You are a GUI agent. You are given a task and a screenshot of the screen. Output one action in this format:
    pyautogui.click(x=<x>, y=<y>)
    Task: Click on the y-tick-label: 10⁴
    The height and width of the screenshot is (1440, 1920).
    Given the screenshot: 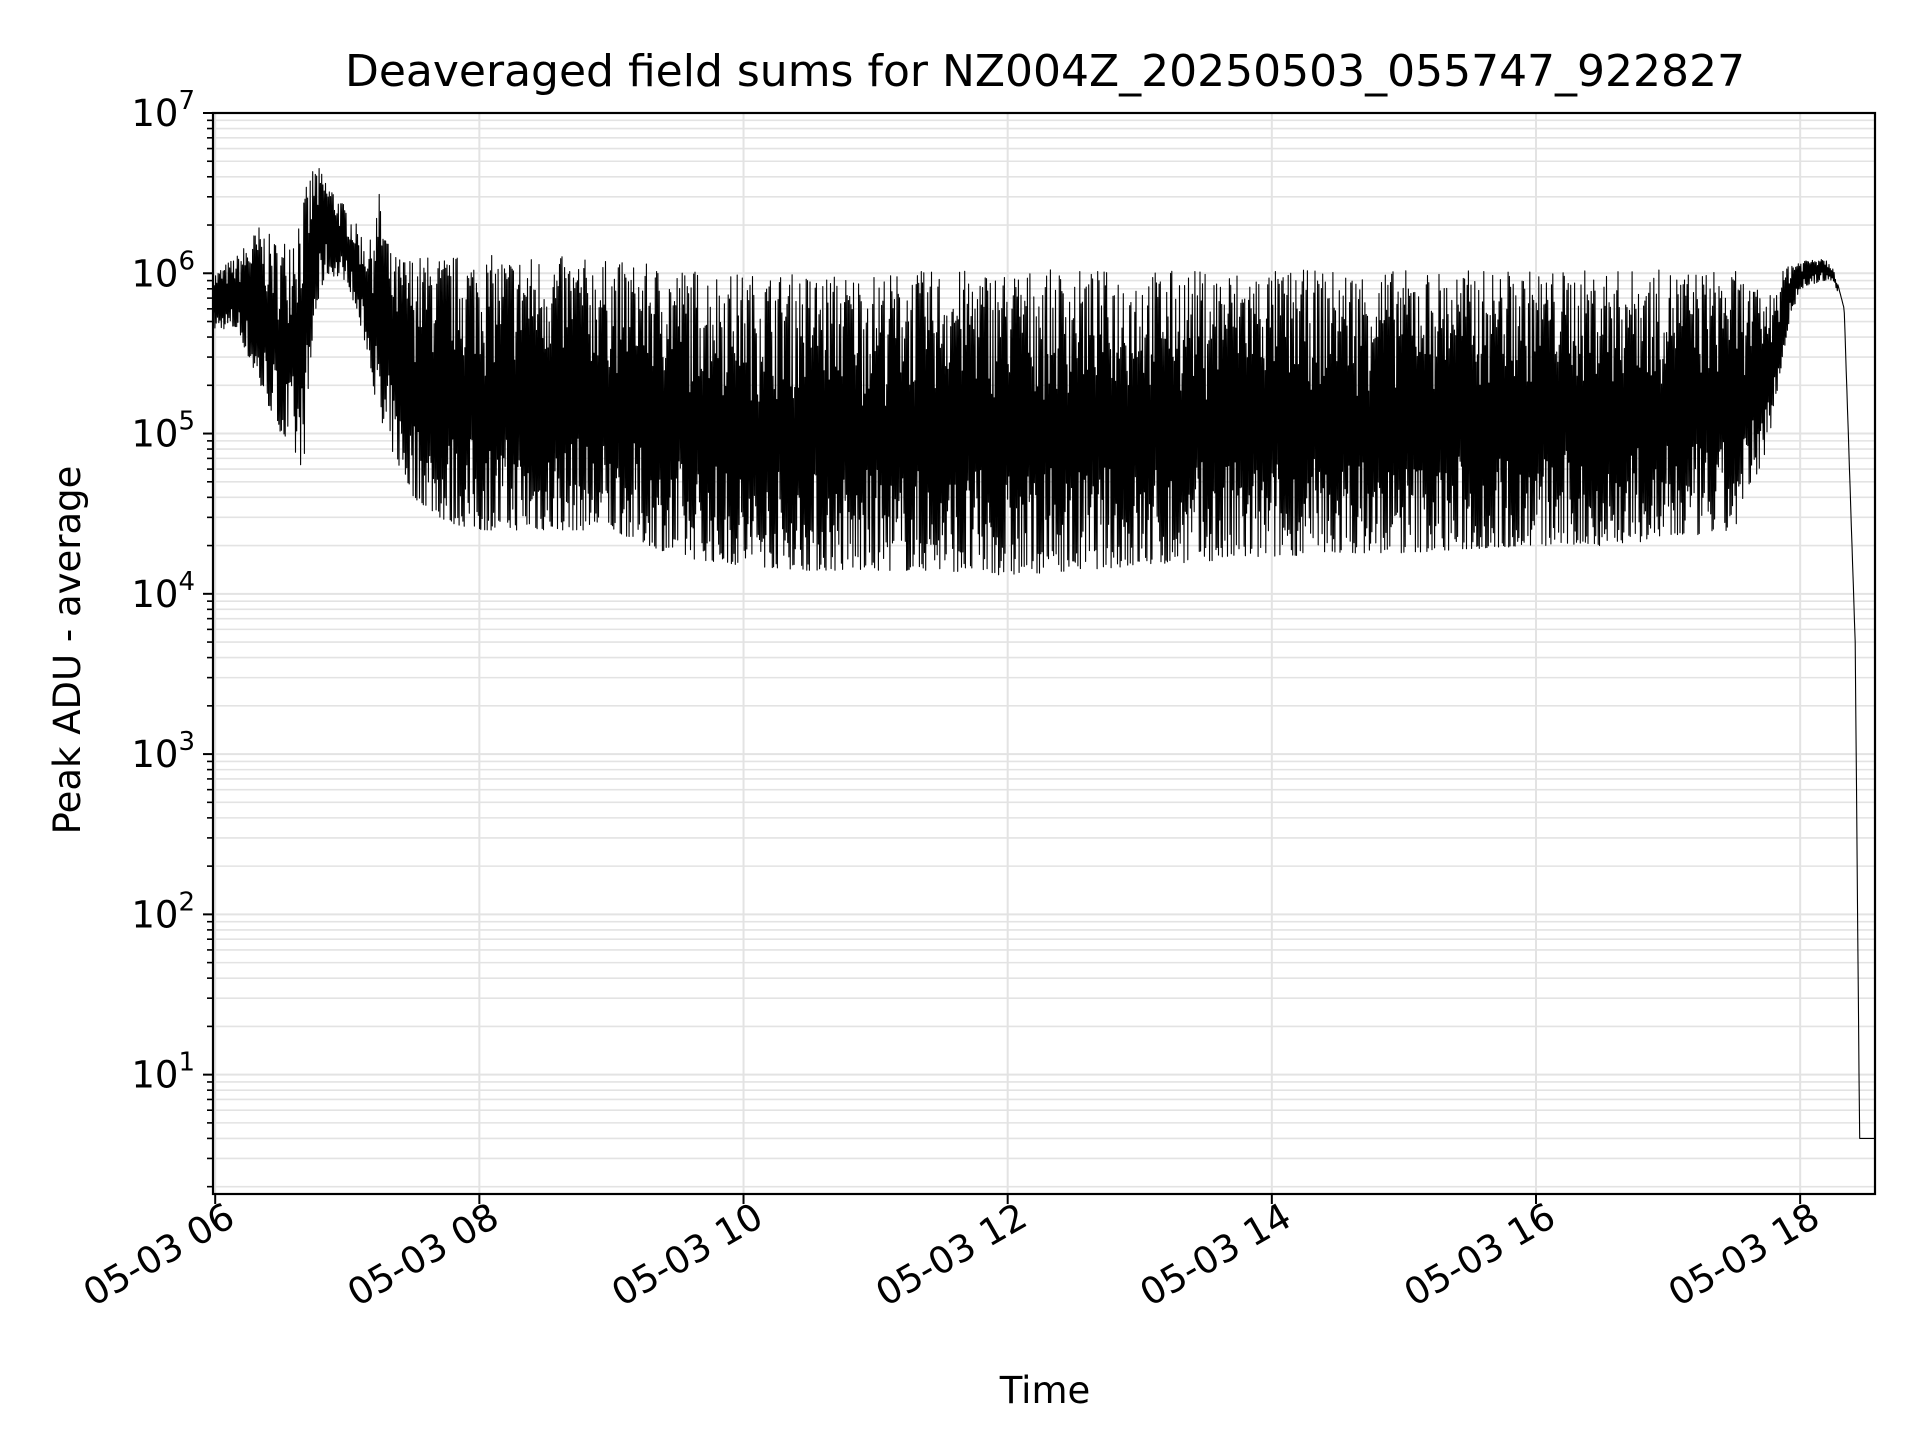 What is the action you would take?
    pyautogui.click(x=163, y=591)
    